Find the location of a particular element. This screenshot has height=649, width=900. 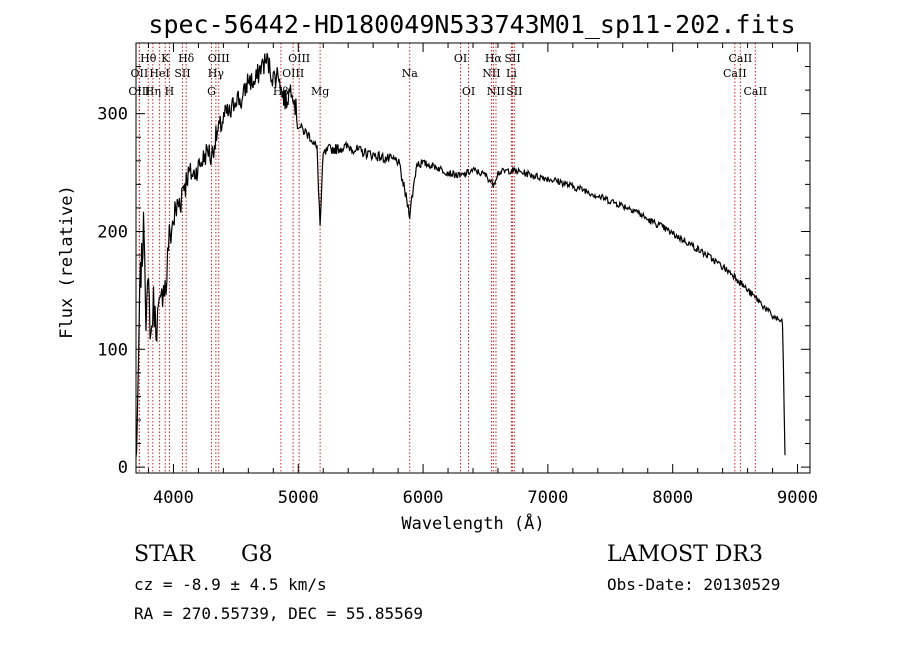

x-tick-label: 5000 is located at coordinates (298, 498).